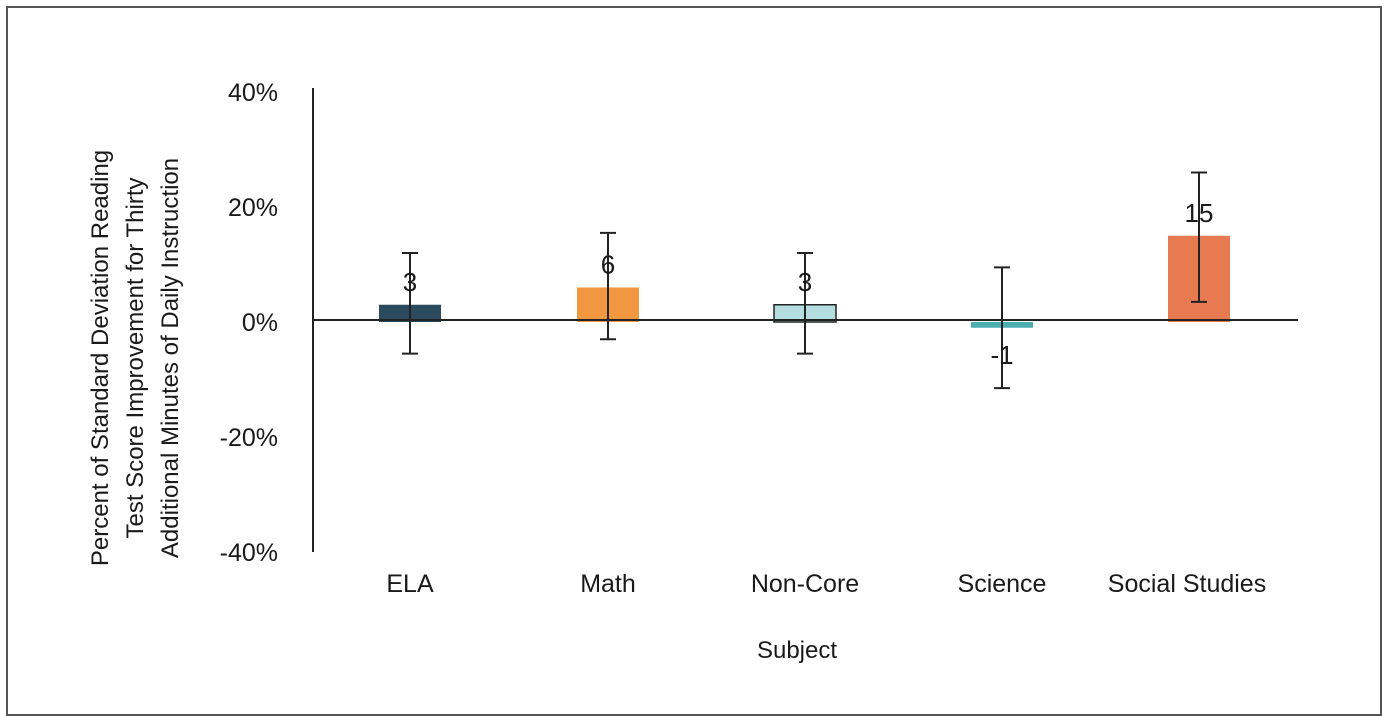 Image resolution: width=1388 pixels, height=716 pixels. What do you see at coordinates (260, 323) in the screenshot?
I see `y-tick-label: 0%` at bounding box center [260, 323].